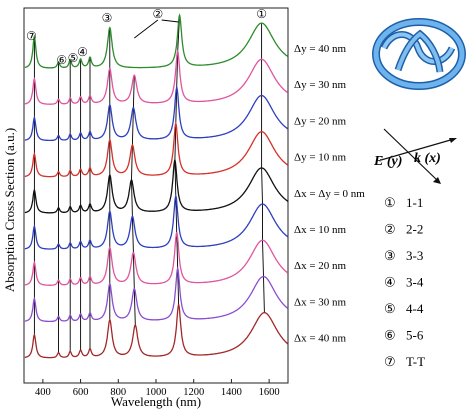 The height and width of the screenshot is (412, 474). I want to click on e-label: E (y), so click(387, 161).